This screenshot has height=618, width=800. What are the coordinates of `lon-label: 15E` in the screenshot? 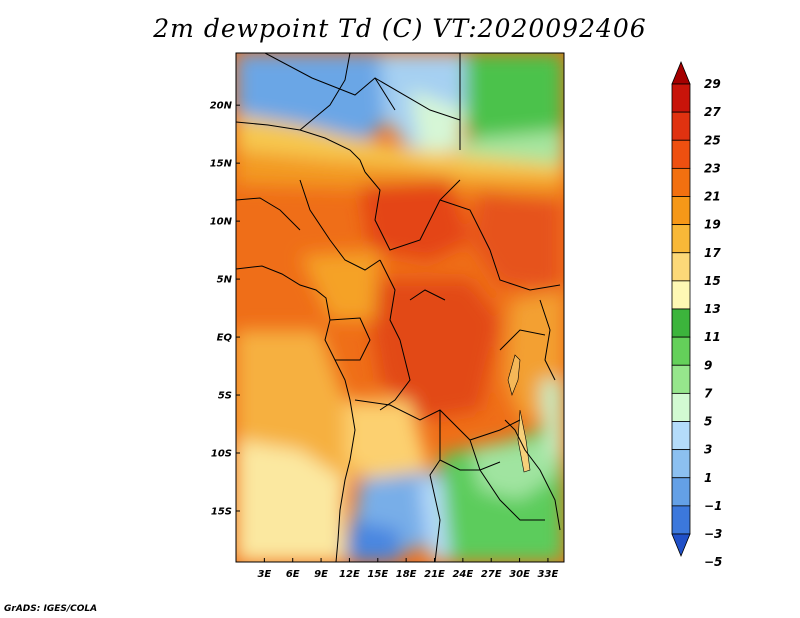 It's located at (377, 574).